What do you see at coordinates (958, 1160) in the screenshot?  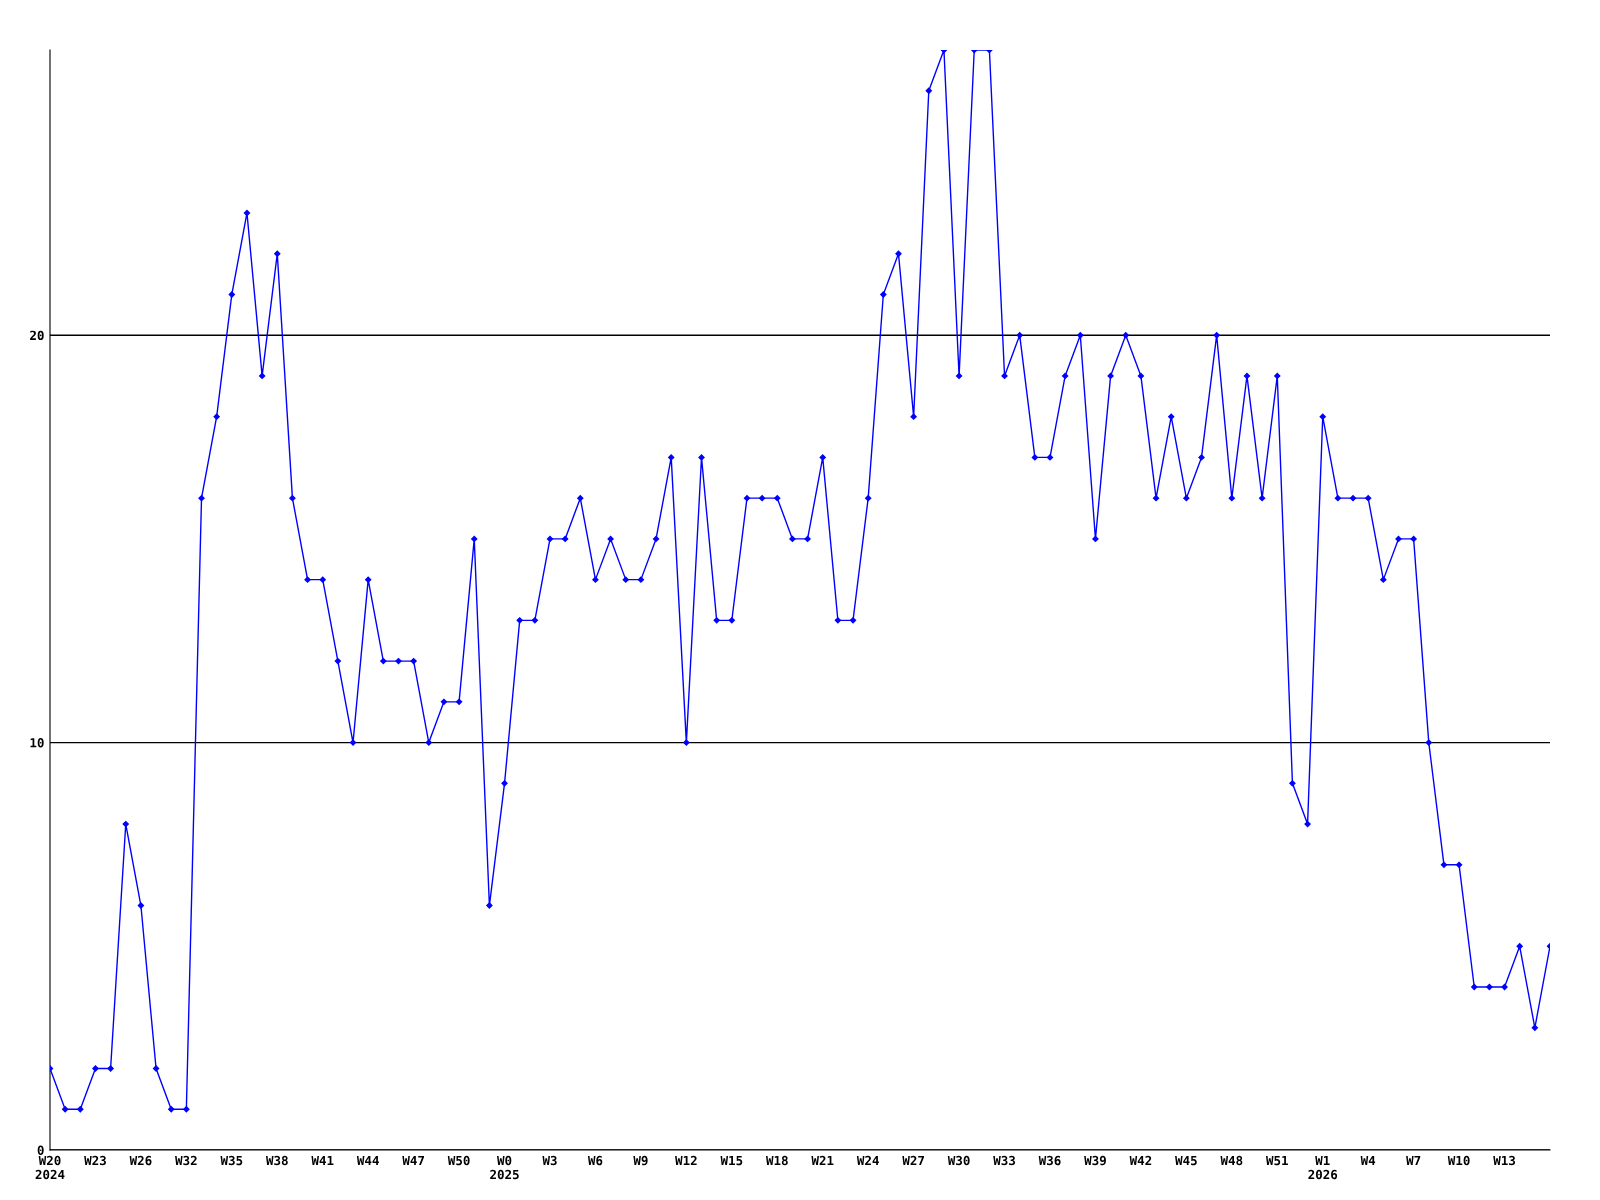 I see `x-tick-label: W30` at bounding box center [958, 1160].